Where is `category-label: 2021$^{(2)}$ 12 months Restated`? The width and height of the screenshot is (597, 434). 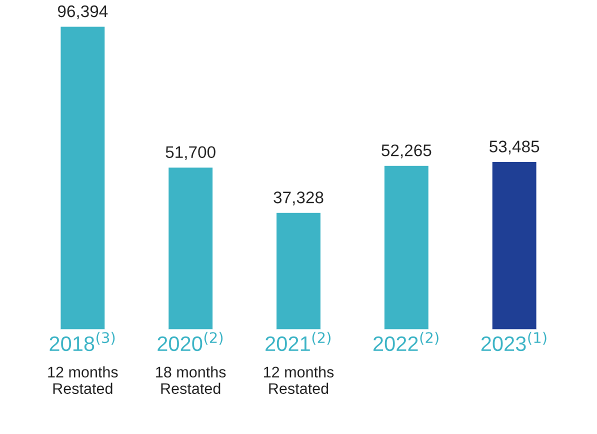 category-label: 2021$^{(2)}$ 12 months Restated is located at coordinates (299, 363).